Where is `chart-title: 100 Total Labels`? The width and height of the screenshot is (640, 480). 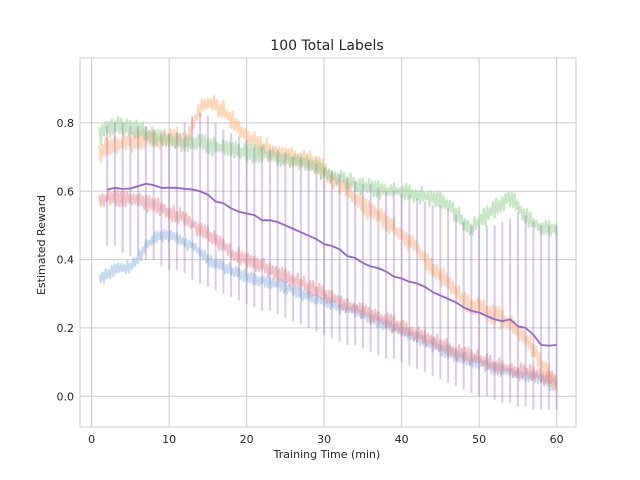
chart-title: 100 Total Labels is located at coordinates (326, 46).